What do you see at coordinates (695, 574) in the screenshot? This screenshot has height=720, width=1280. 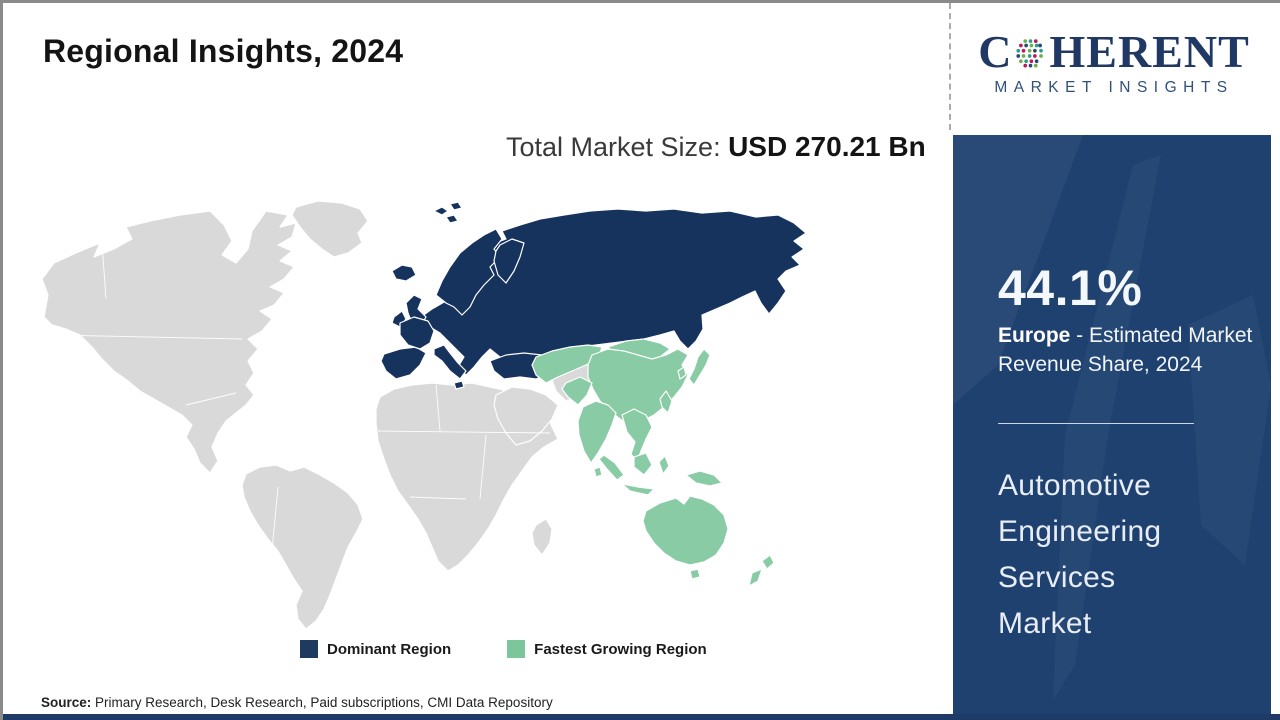 I see `tasmania-shape` at bounding box center [695, 574].